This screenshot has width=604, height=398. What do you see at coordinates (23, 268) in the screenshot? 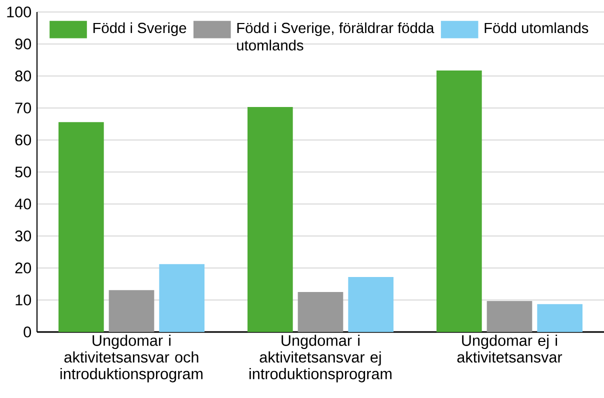
I see `y-tick-label: 20` at bounding box center [23, 268].